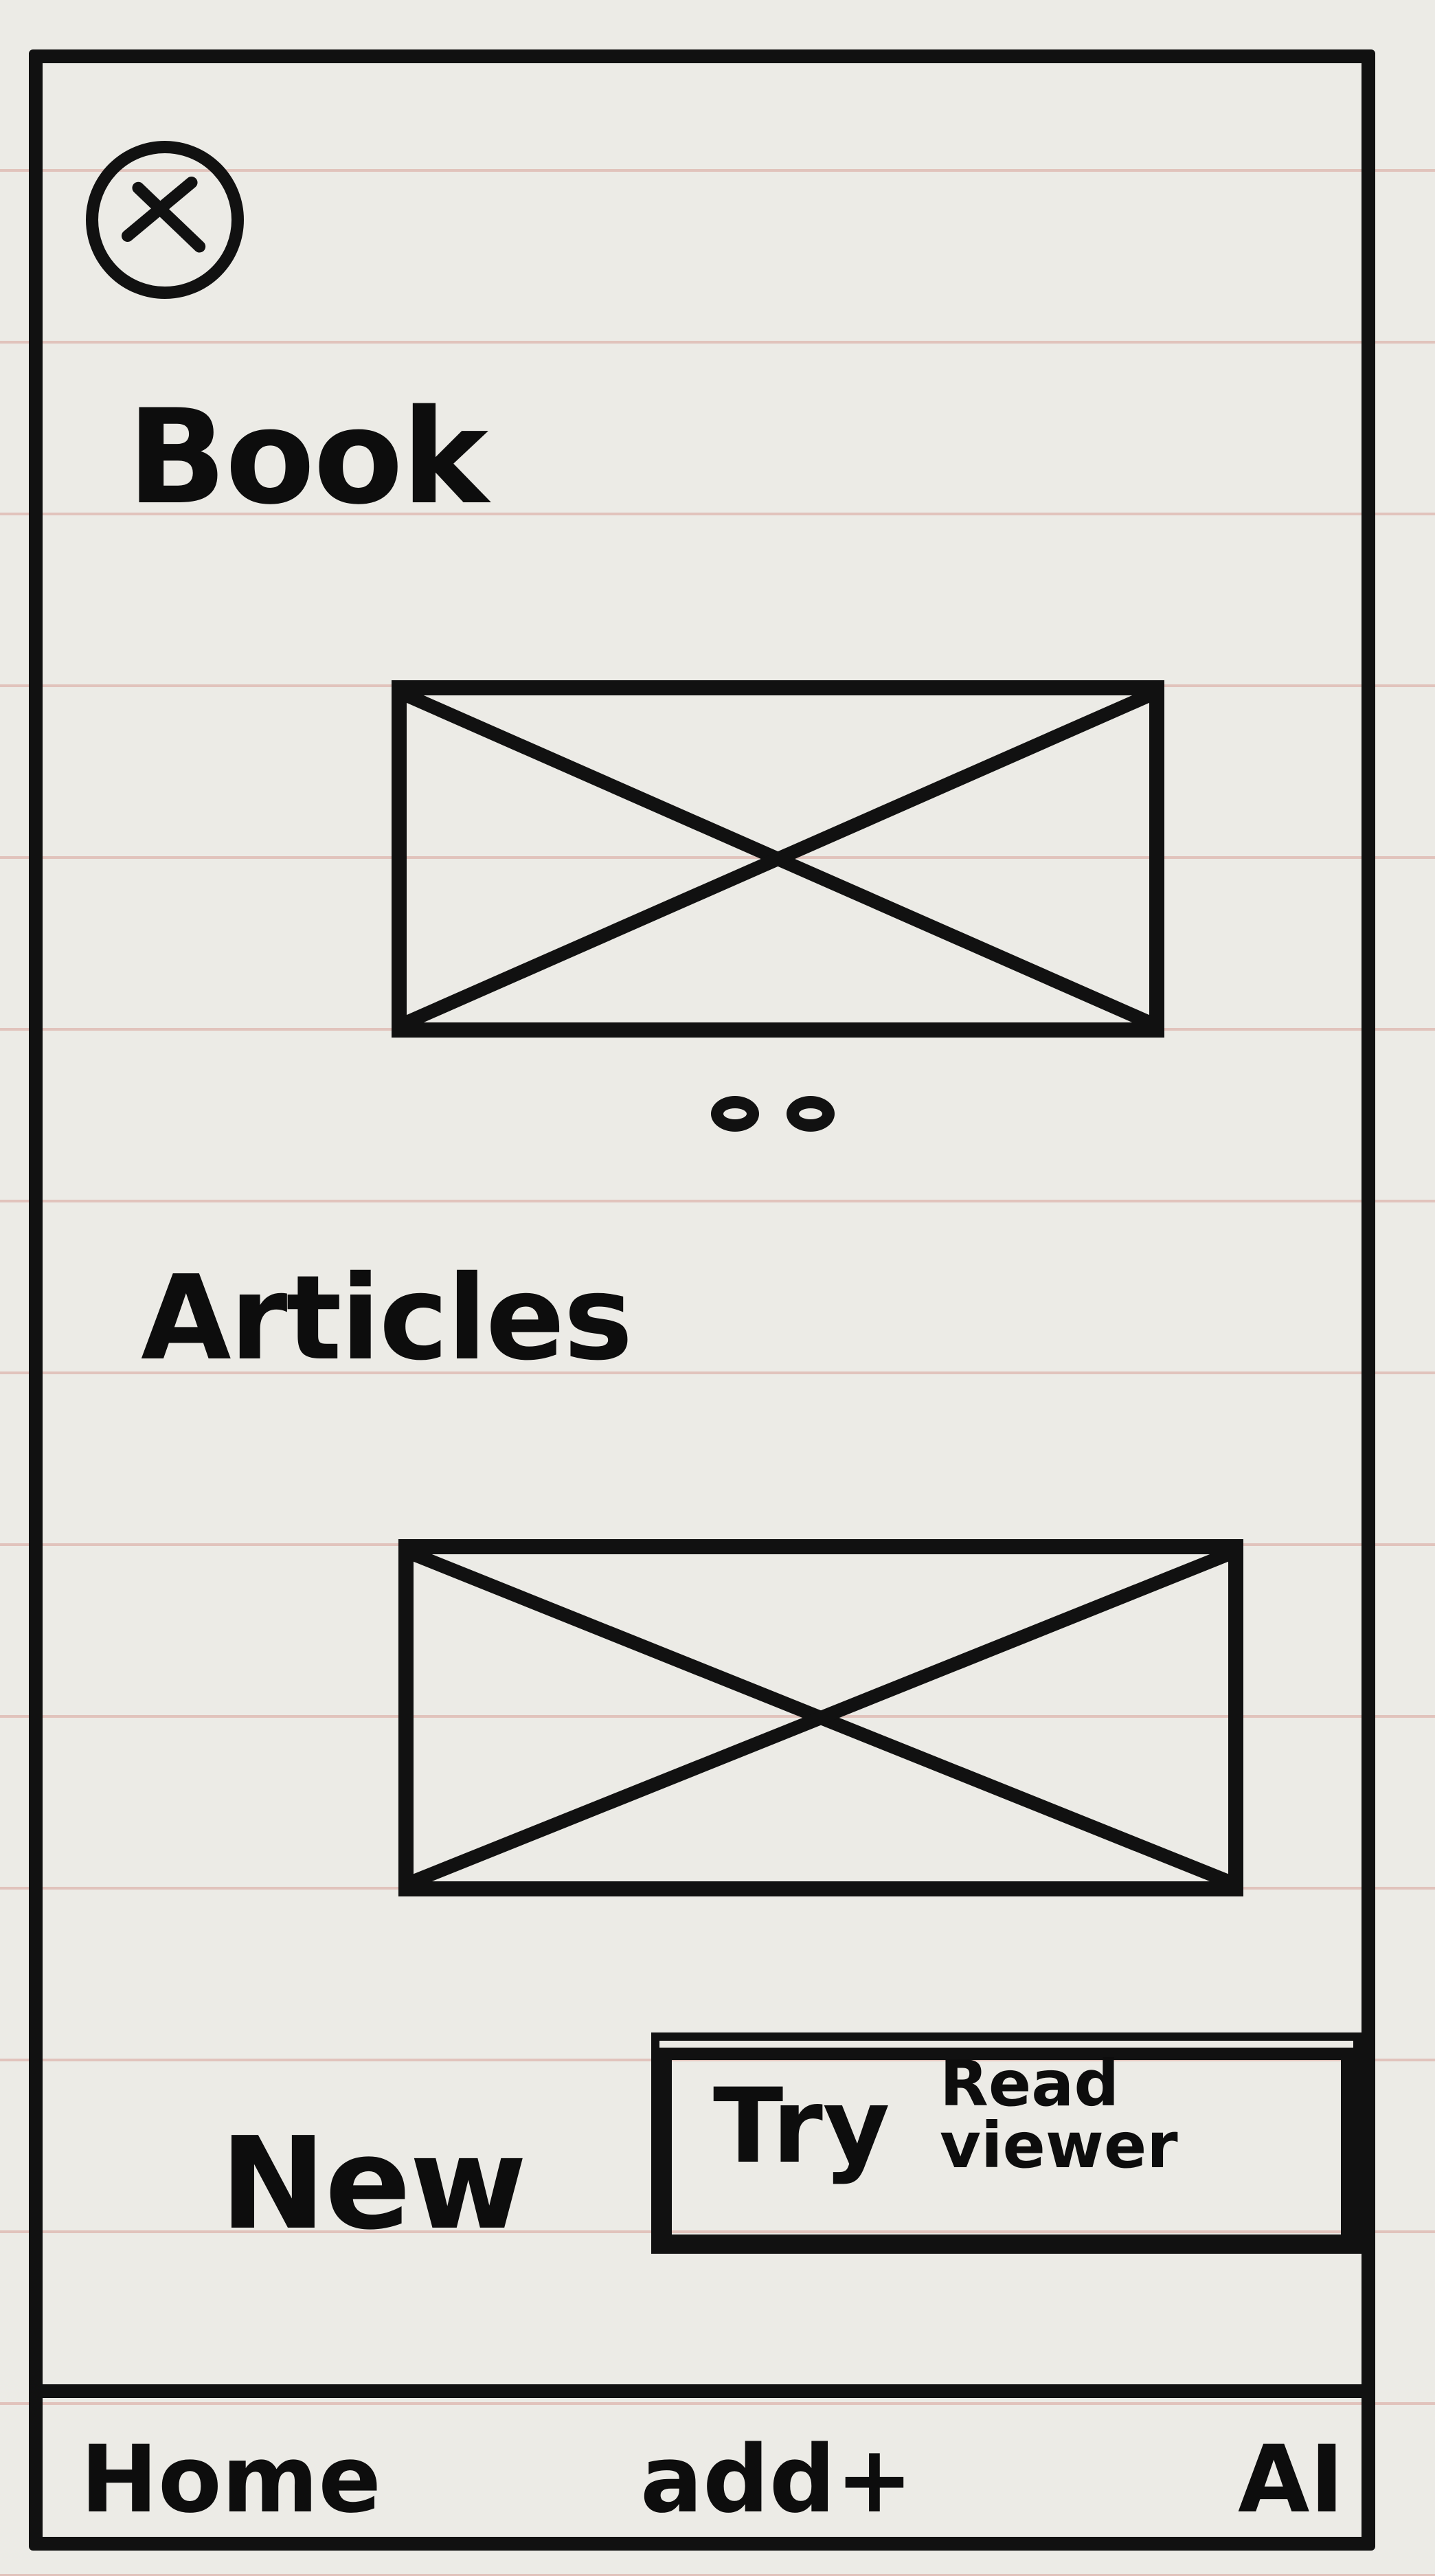 The image size is (1435, 2576). Describe the element at coordinates (777, 2479) in the screenshot. I see `nav-add: add+` at that location.